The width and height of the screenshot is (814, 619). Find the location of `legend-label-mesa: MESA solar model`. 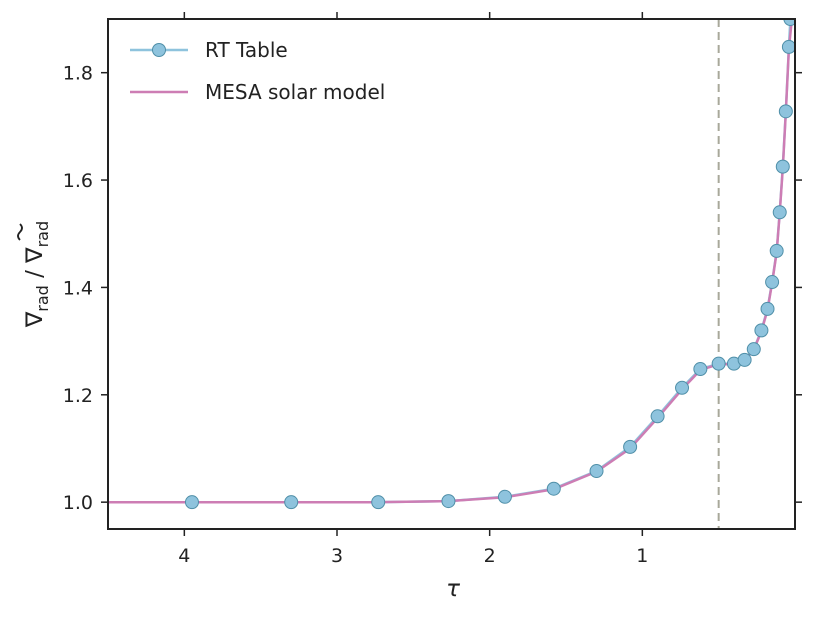

legend-label-mesa: MESA solar model is located at coordinates (295, 92).